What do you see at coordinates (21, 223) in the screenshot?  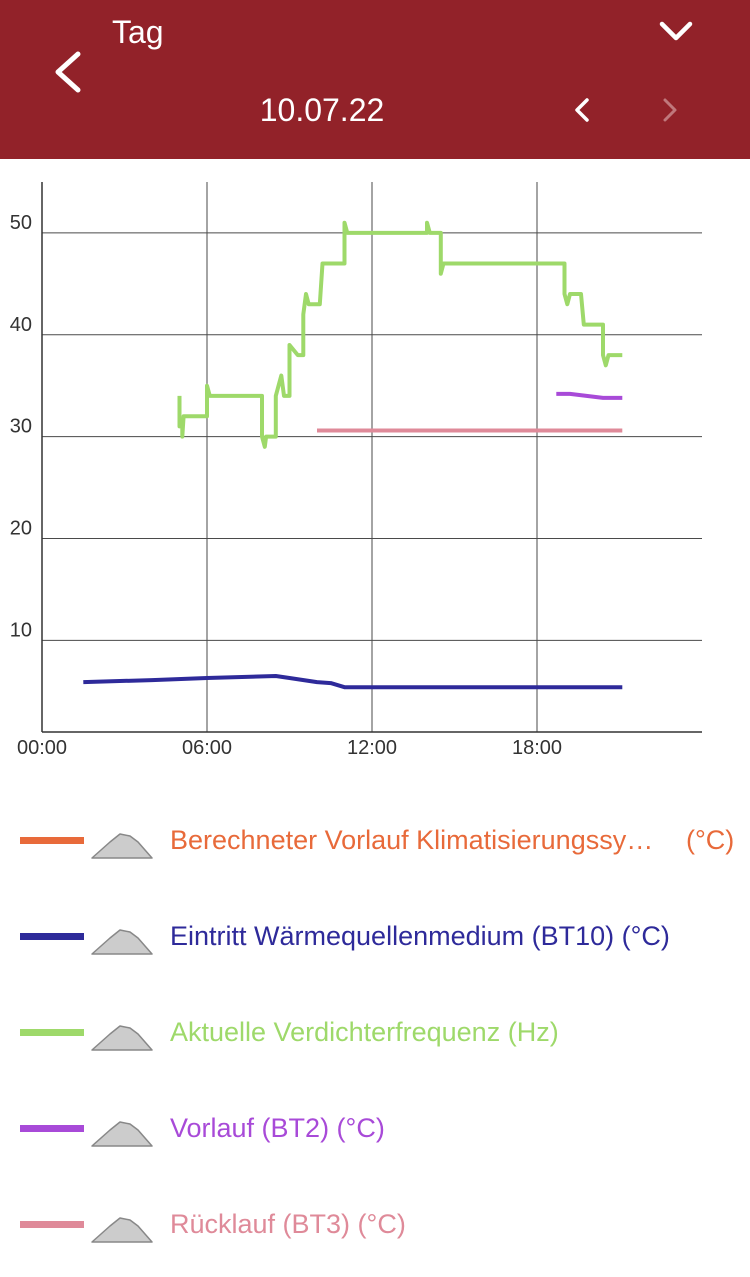 I see `y-tick-label: 50` at bounding box center [21, 223].